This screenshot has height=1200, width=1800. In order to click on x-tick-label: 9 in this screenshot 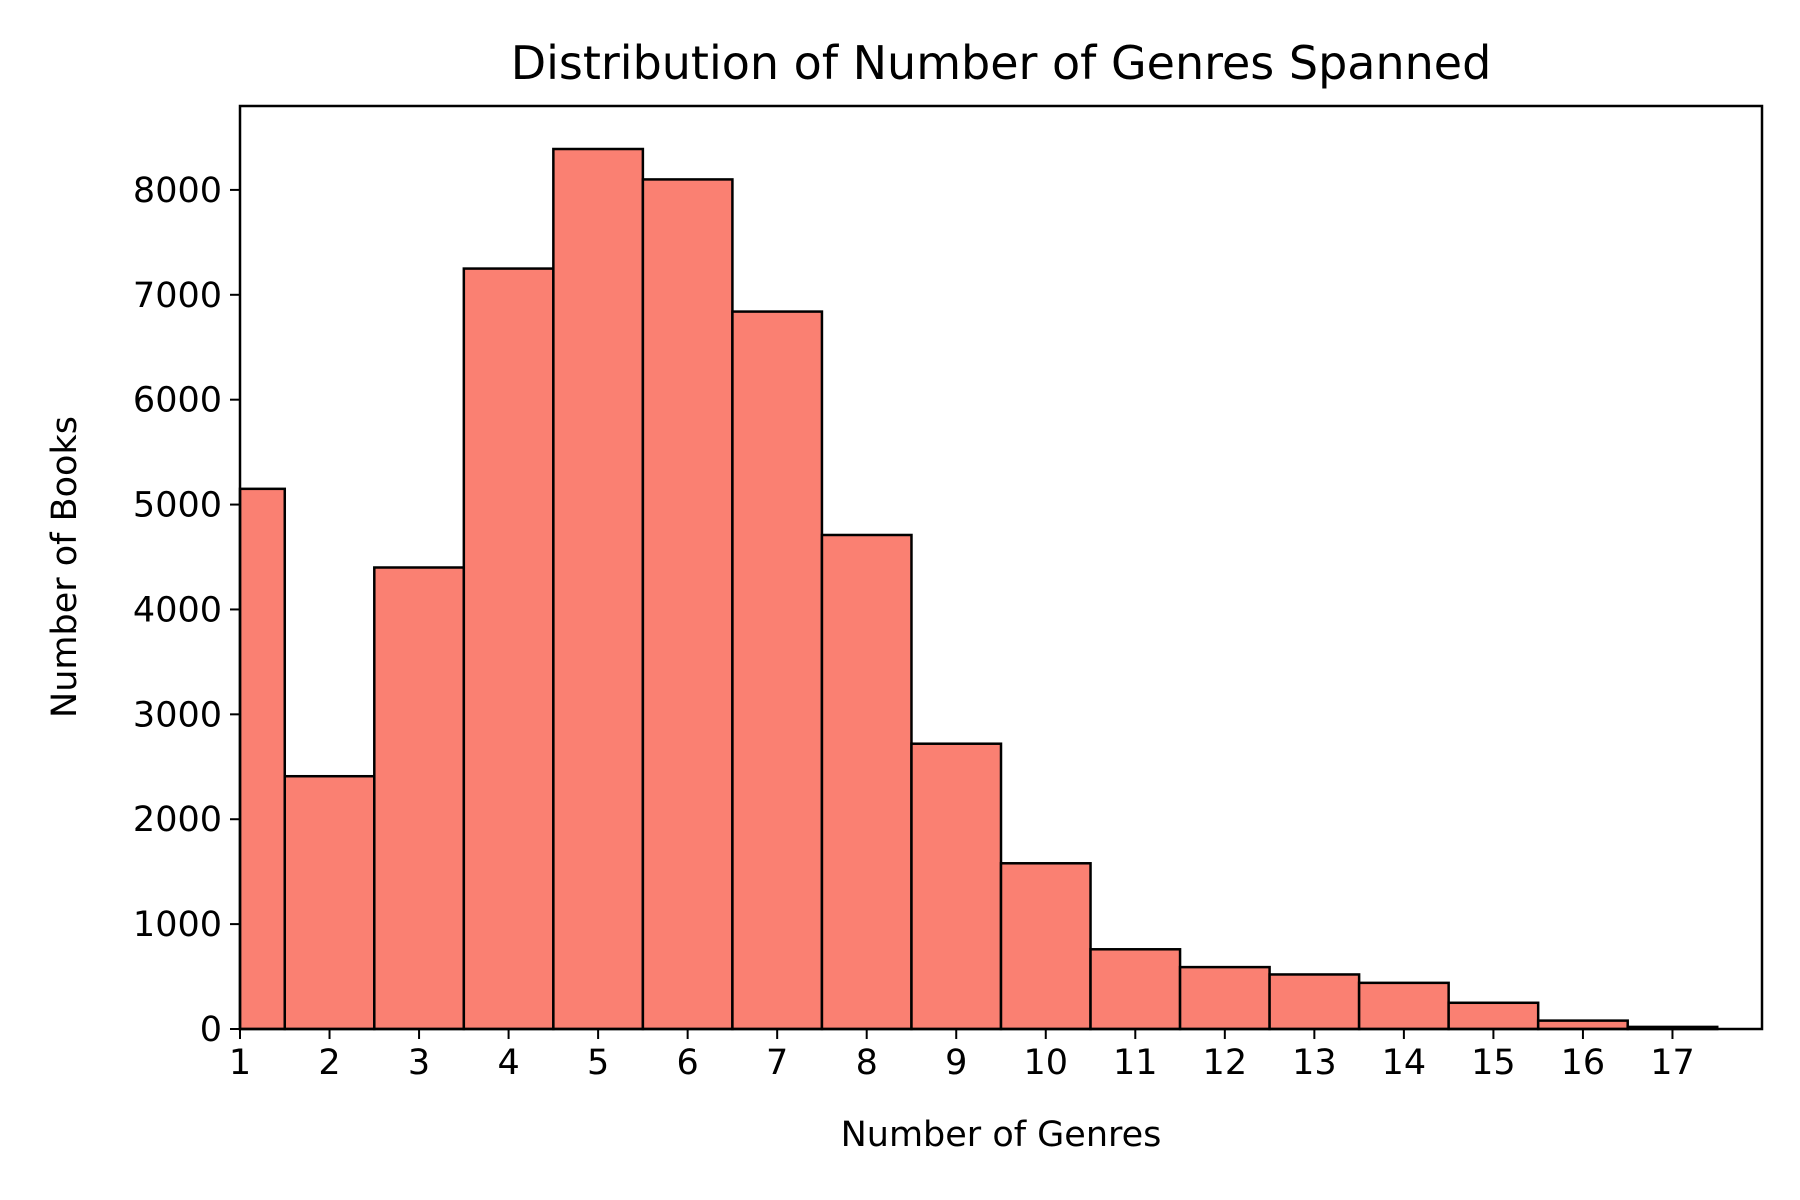, I will do `click(956, 1063)`.